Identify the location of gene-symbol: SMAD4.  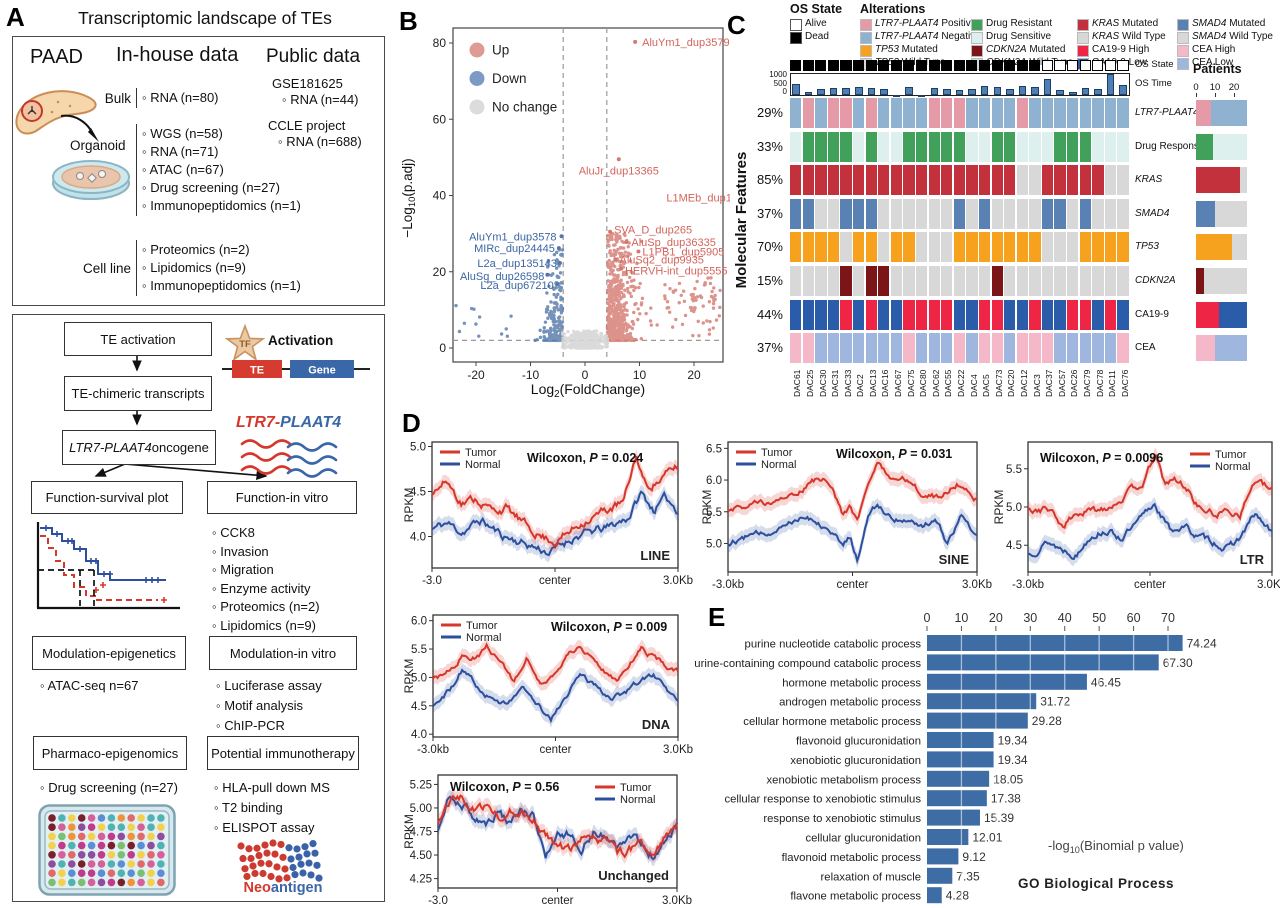
(1209, 36).